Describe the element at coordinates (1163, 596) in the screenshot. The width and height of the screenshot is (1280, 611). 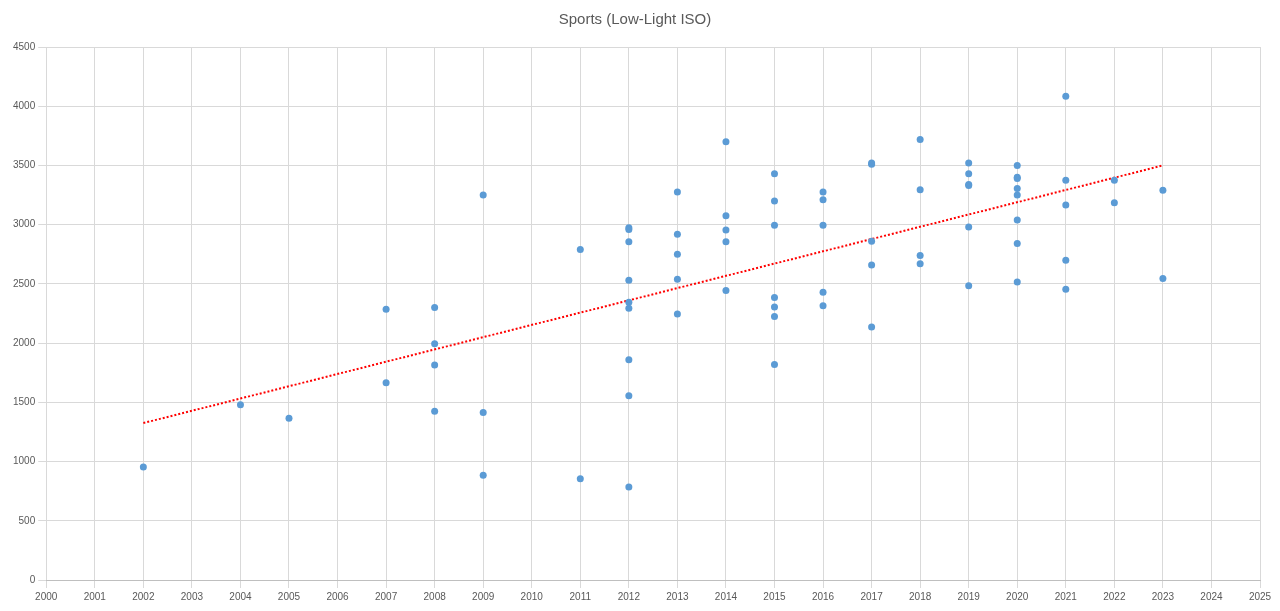
I see `x-tick-label: 2023` at that location.